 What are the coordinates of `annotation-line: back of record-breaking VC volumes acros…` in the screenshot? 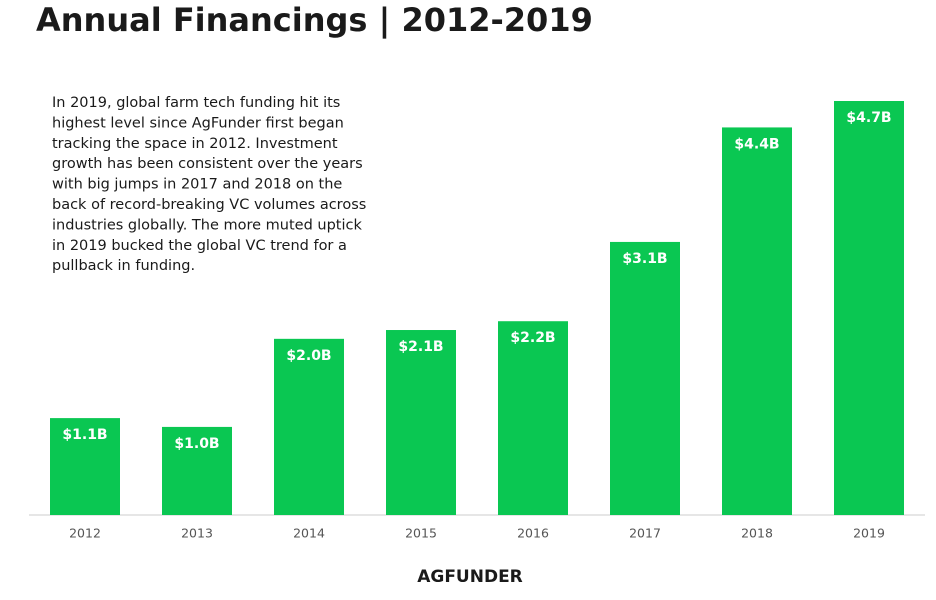 It's located at (209, 205).